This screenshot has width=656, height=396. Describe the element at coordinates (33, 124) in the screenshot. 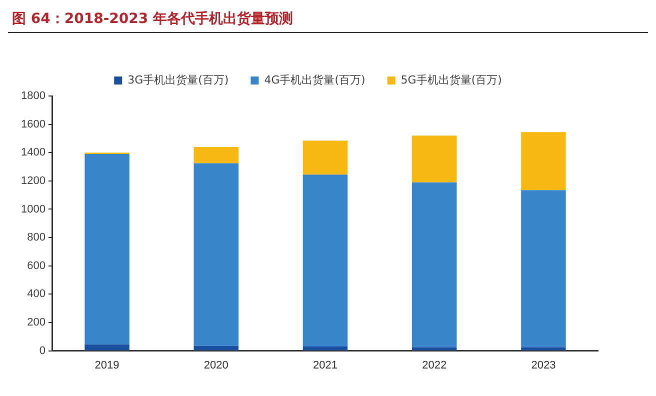

I see `y-tick-label: 1600` at that location.